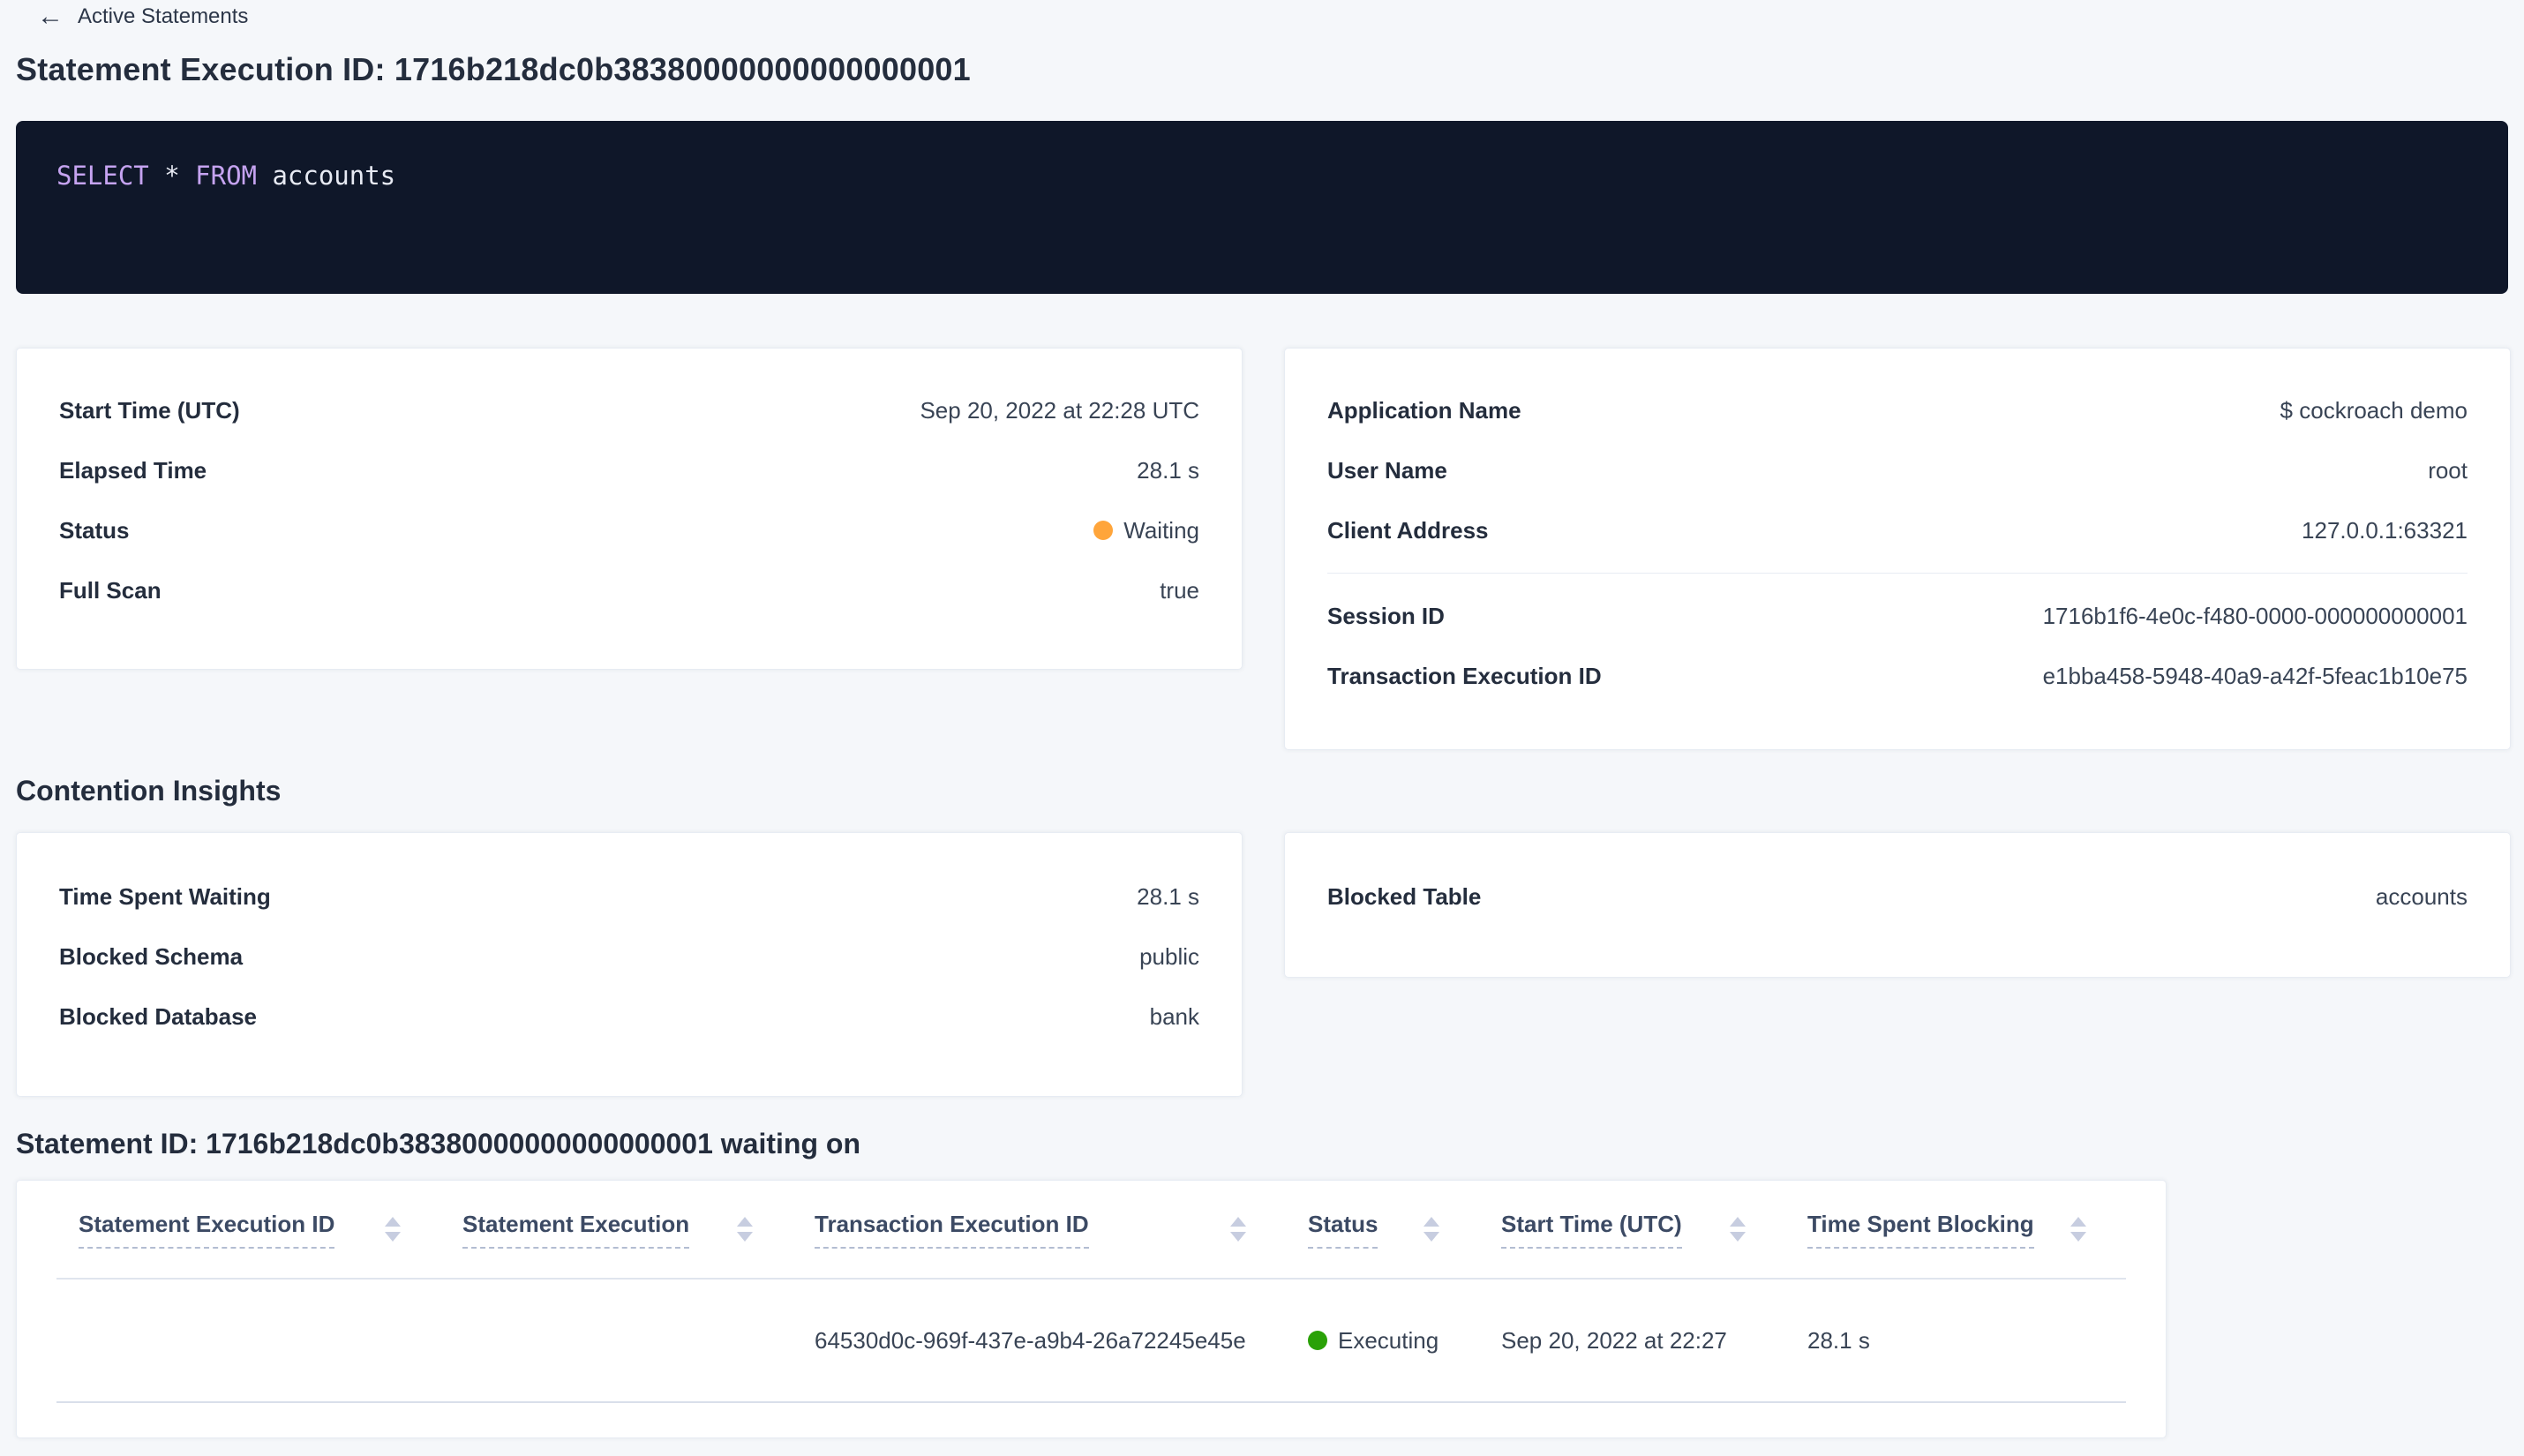 The width and height of the screenshot is (2524, 1456). Describe the element at coordinates (1424, 410) in the screenshot. I see `row-label: Application Name` at that location.